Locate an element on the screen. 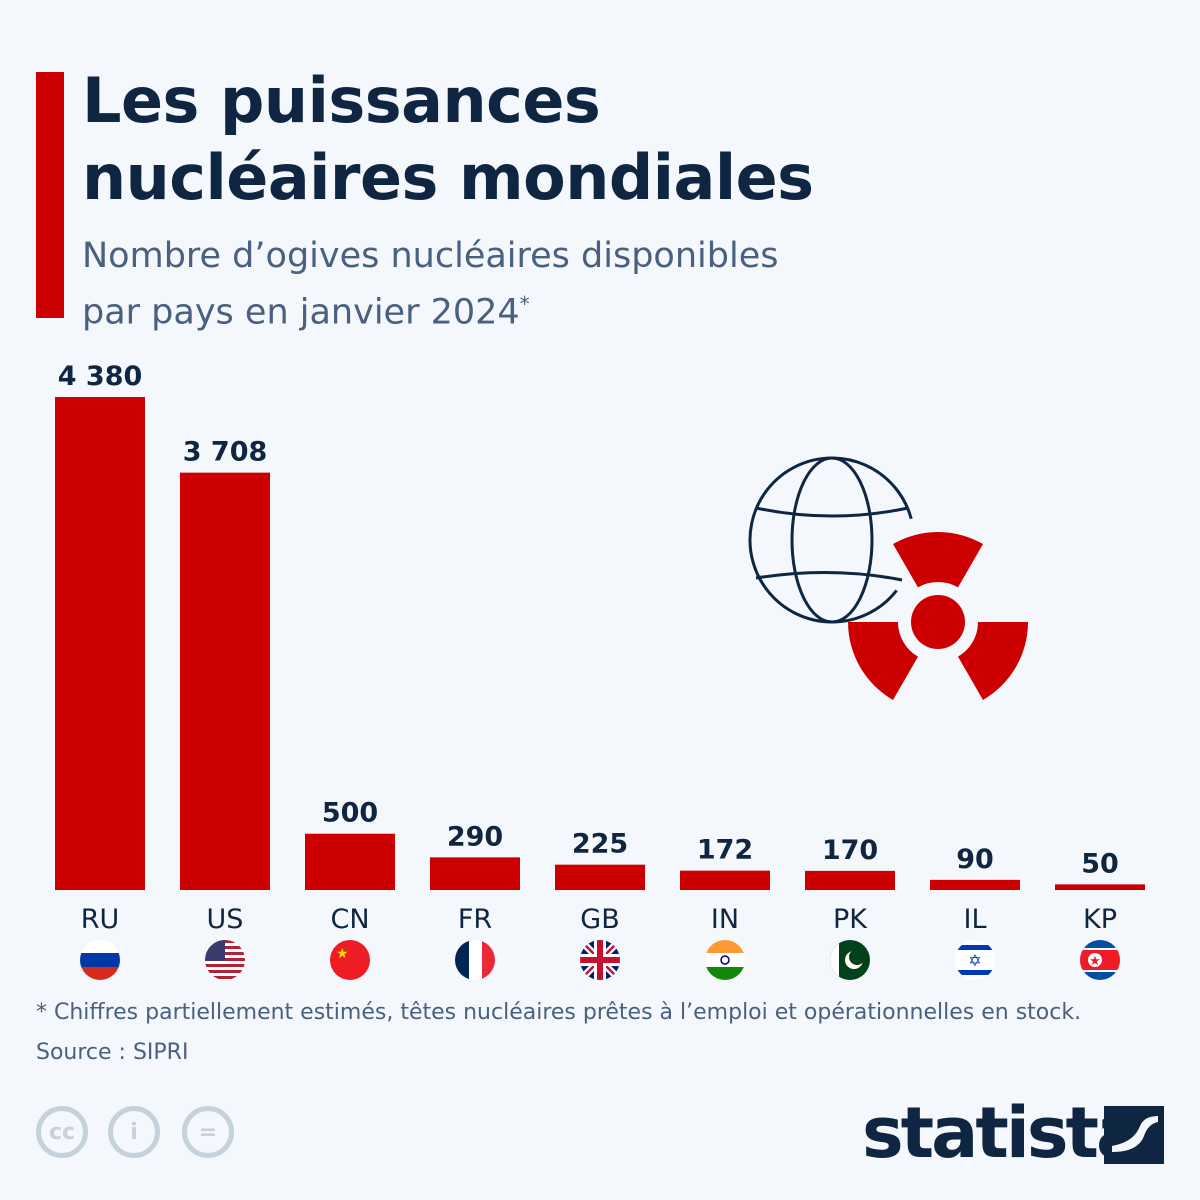 Image resolution: width=1200 pixels, height=1200 pixels. statista-logo: statista is located at coordinates (1002, 1133).